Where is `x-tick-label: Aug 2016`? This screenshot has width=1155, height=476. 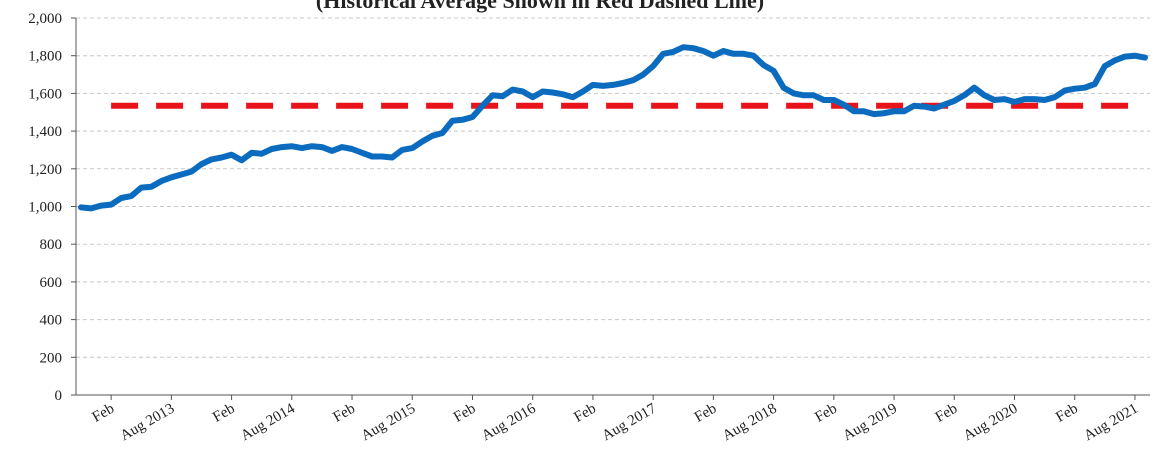
x-tick-label: Aug 2016 is located at coordinates (509, 422).